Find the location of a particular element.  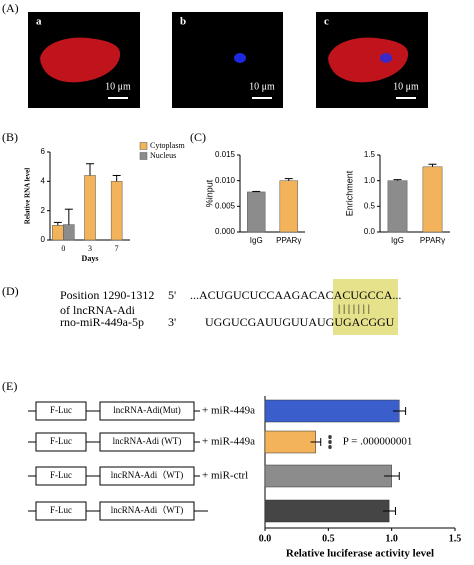

treatment-label: + miR-ctrl is located at coordinates (225, 476).